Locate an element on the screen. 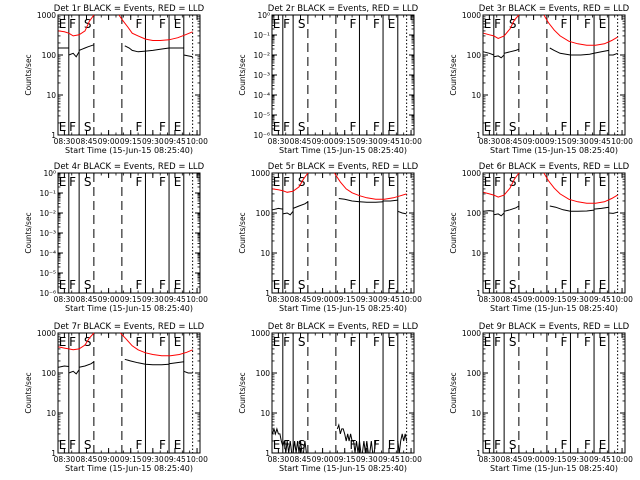 Image resolution: width=640 pixels, height=480 pixels. panel-title: Det 1r BLACK = Events, RED = LLD is located at coordinates (129, 9).